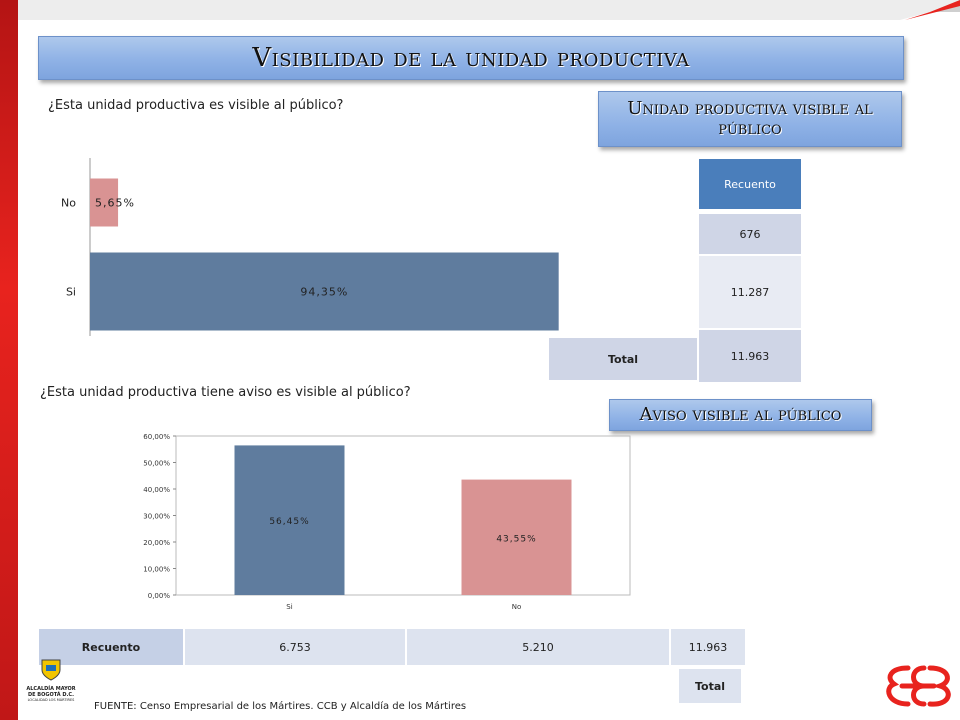 This screenshot has height=720, width=960. What do you see at coordinates (623, 359) in the screenshot?
I see `table1-total-label: Total` at bounding box center [623, 359].